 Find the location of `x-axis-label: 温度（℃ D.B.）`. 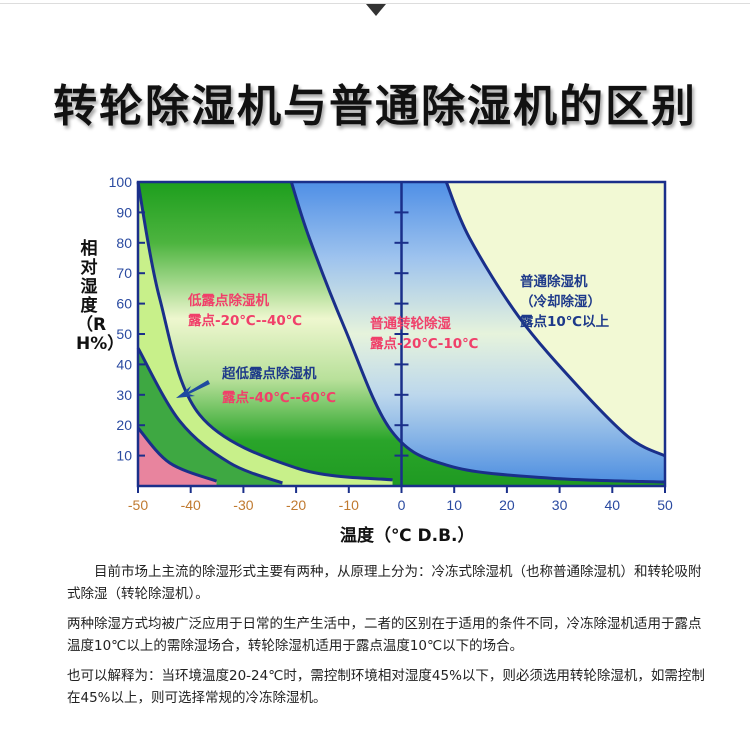

x-axis-label: 温度（℃ D.B.） is located at coordinates (407, 536).